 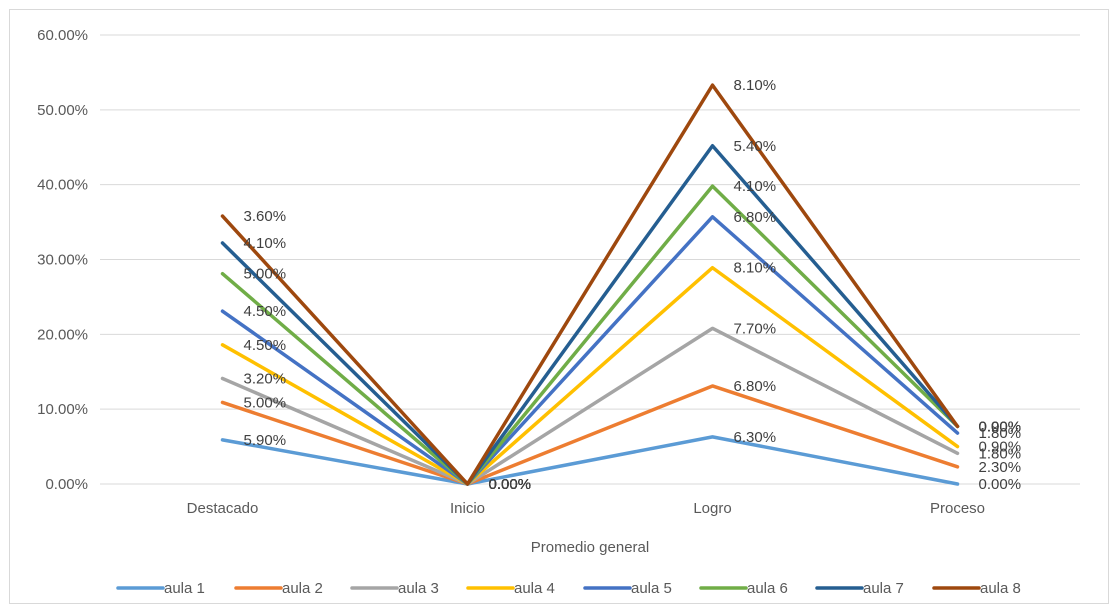 What do you see at coordinates (265, 378) in the screenshot?
I see `data-label: 3.20%` at bounding box center [265, 378].